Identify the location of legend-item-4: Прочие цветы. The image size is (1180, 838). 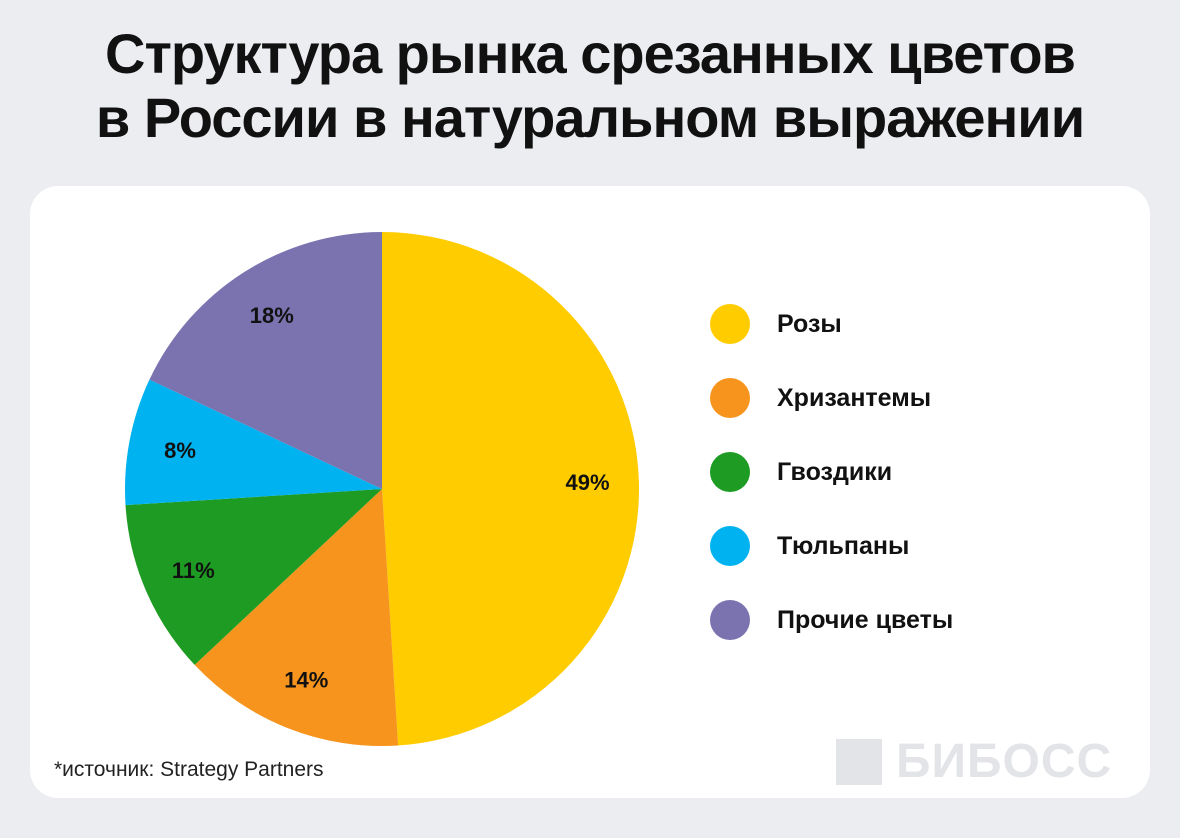
(831, 620).